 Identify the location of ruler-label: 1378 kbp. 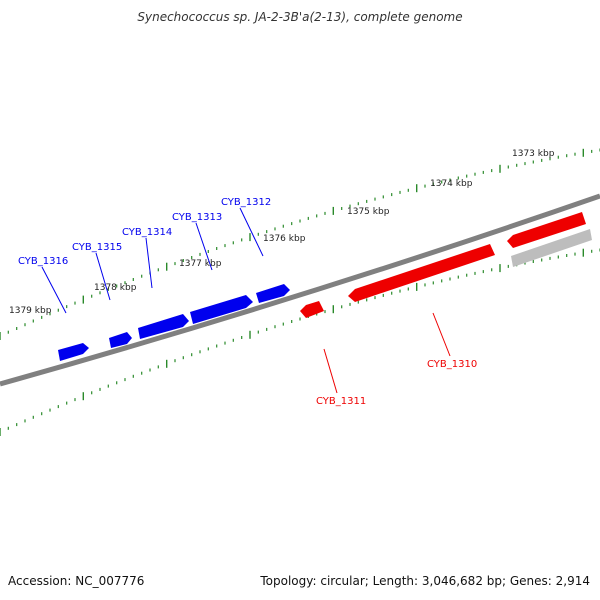
(115, 288).